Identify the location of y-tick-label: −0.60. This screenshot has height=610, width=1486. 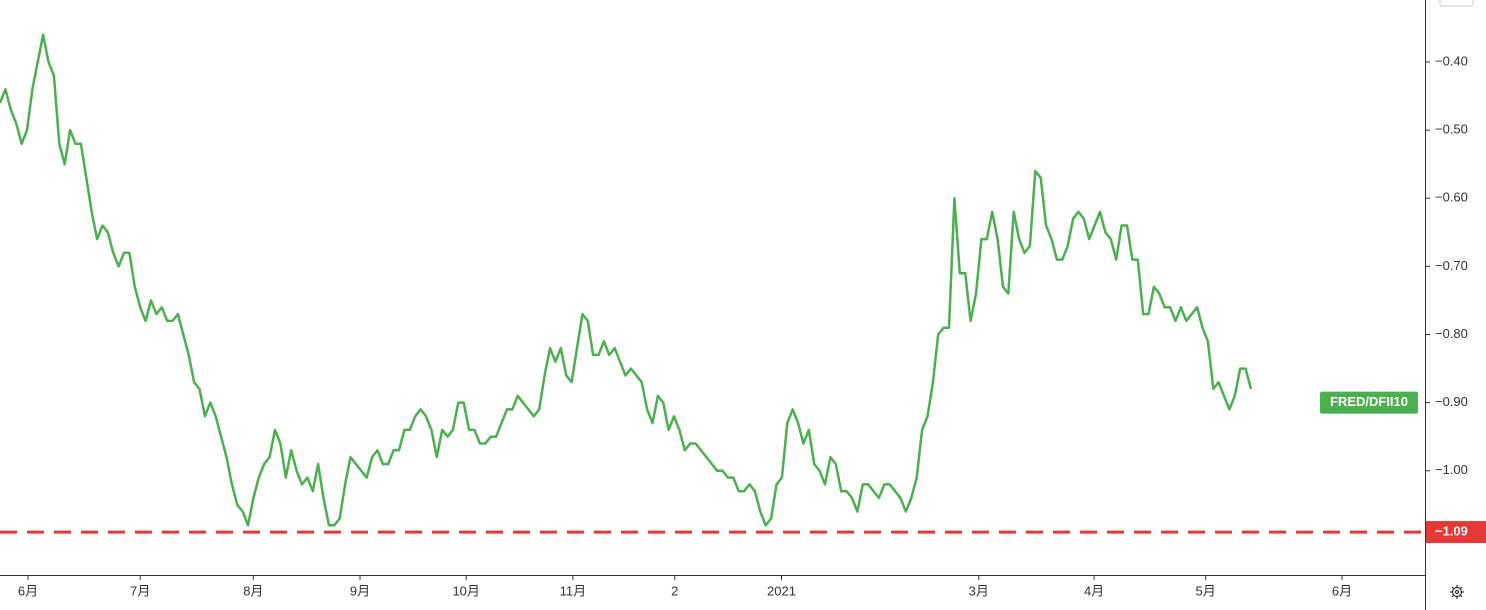
(1451, 197).